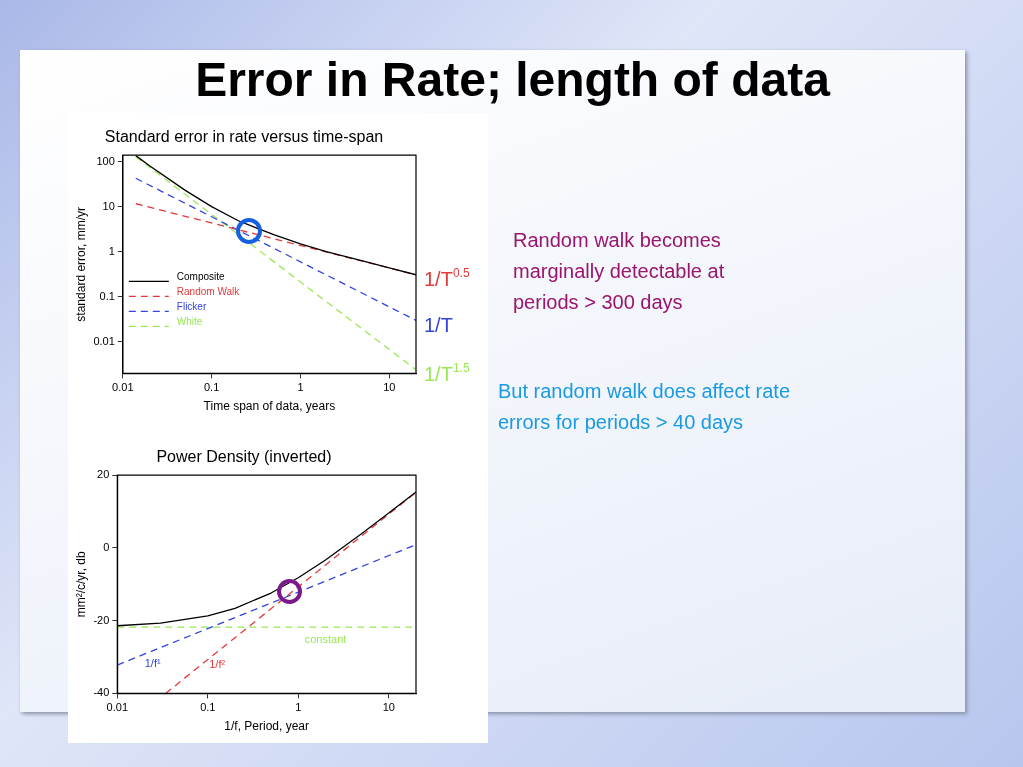 The height and width of the screenshot is (767, 1023). What do you see at coordinates (104, 340) in the screenshot?
I see `y-tick-label: 0.01` at bounding box center [104, 340].